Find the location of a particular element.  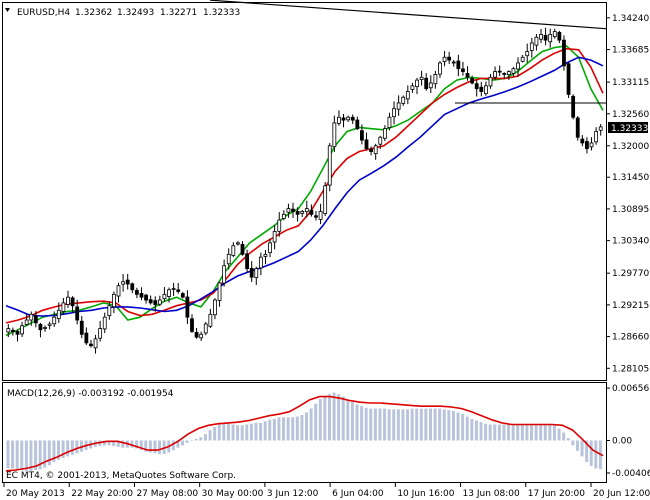

price-tick-label: 1.29770 is located at coordinates (630, 274).